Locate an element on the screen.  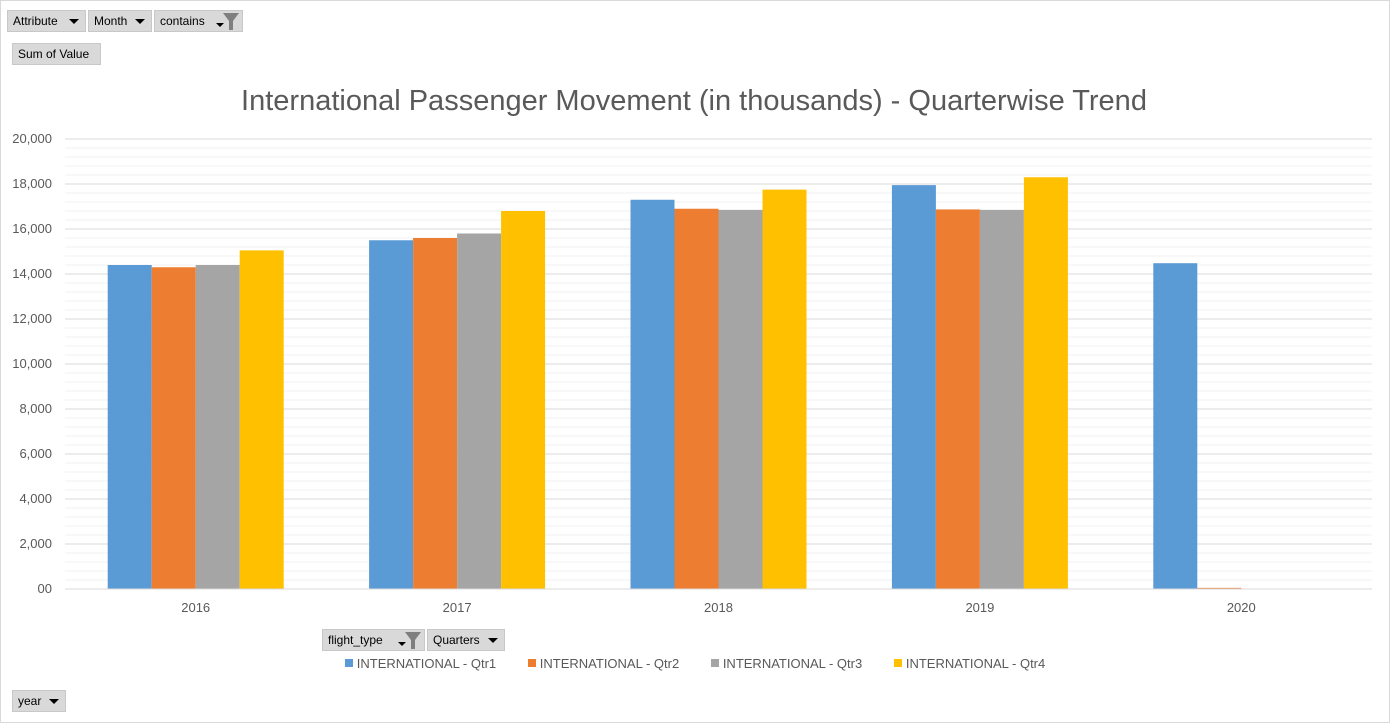
y-tick-label: 16,000 is located at coordinates (32, 228).